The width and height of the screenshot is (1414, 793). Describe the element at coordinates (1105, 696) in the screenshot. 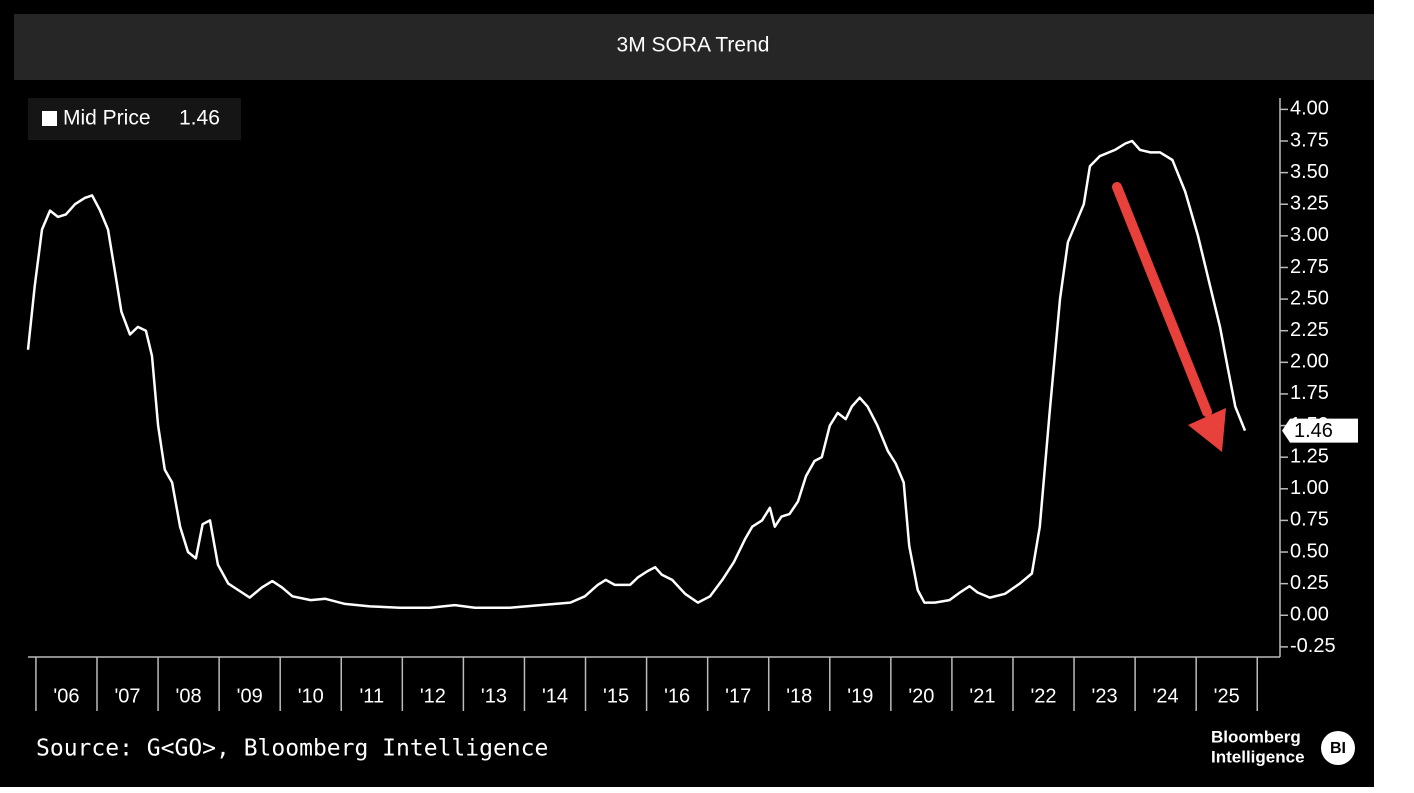

I see `x-tick-label: '23` at that location.